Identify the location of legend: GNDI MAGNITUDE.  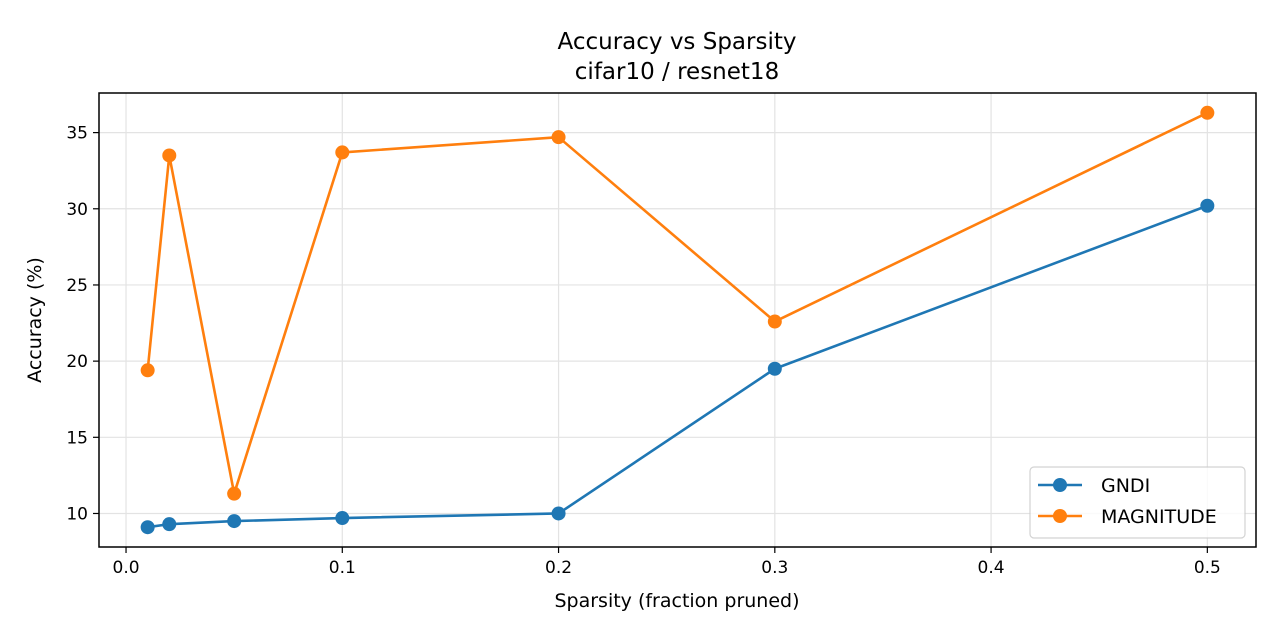
(1137, 502).